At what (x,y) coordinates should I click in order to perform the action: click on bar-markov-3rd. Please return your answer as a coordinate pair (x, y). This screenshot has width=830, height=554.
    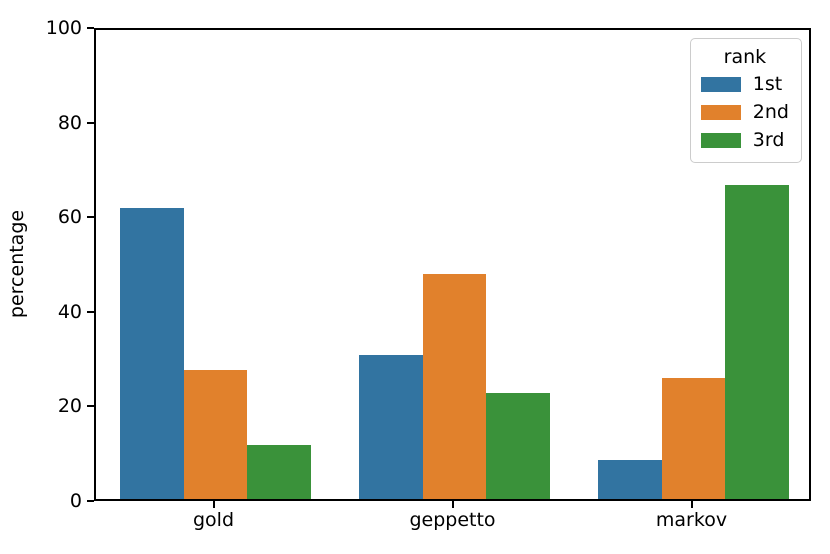
    Looking at the image, I should click on (757, 341).